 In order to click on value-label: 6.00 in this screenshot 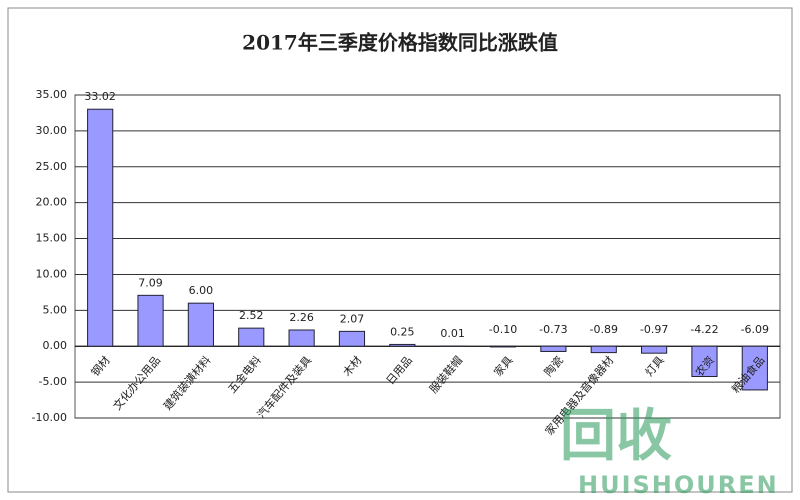, I will do `click(201, 290)`.